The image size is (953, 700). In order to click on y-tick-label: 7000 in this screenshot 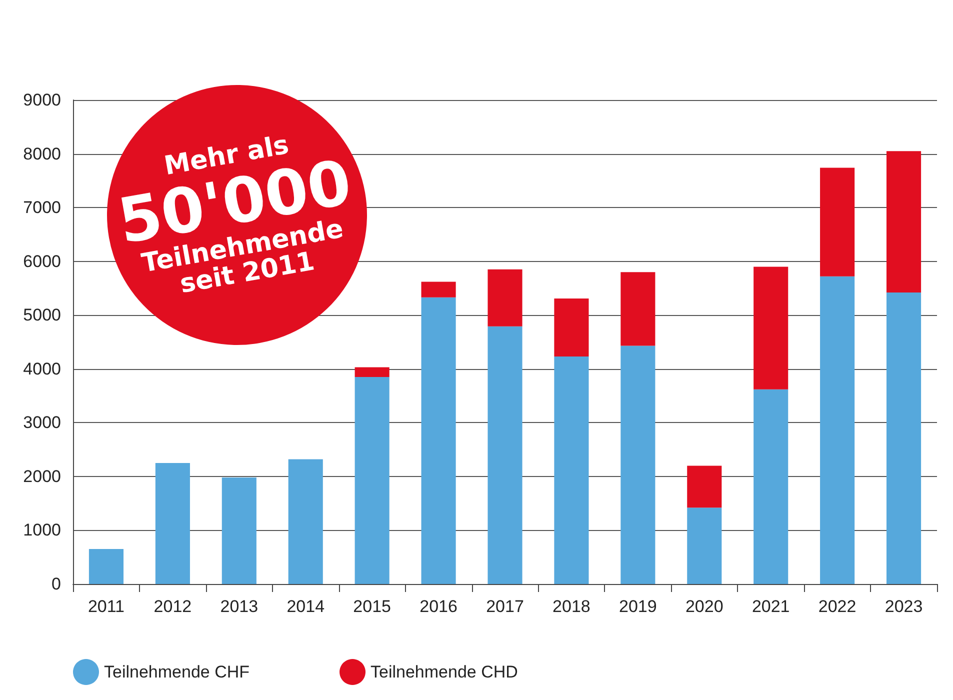, I will do `click(42, 208)`.